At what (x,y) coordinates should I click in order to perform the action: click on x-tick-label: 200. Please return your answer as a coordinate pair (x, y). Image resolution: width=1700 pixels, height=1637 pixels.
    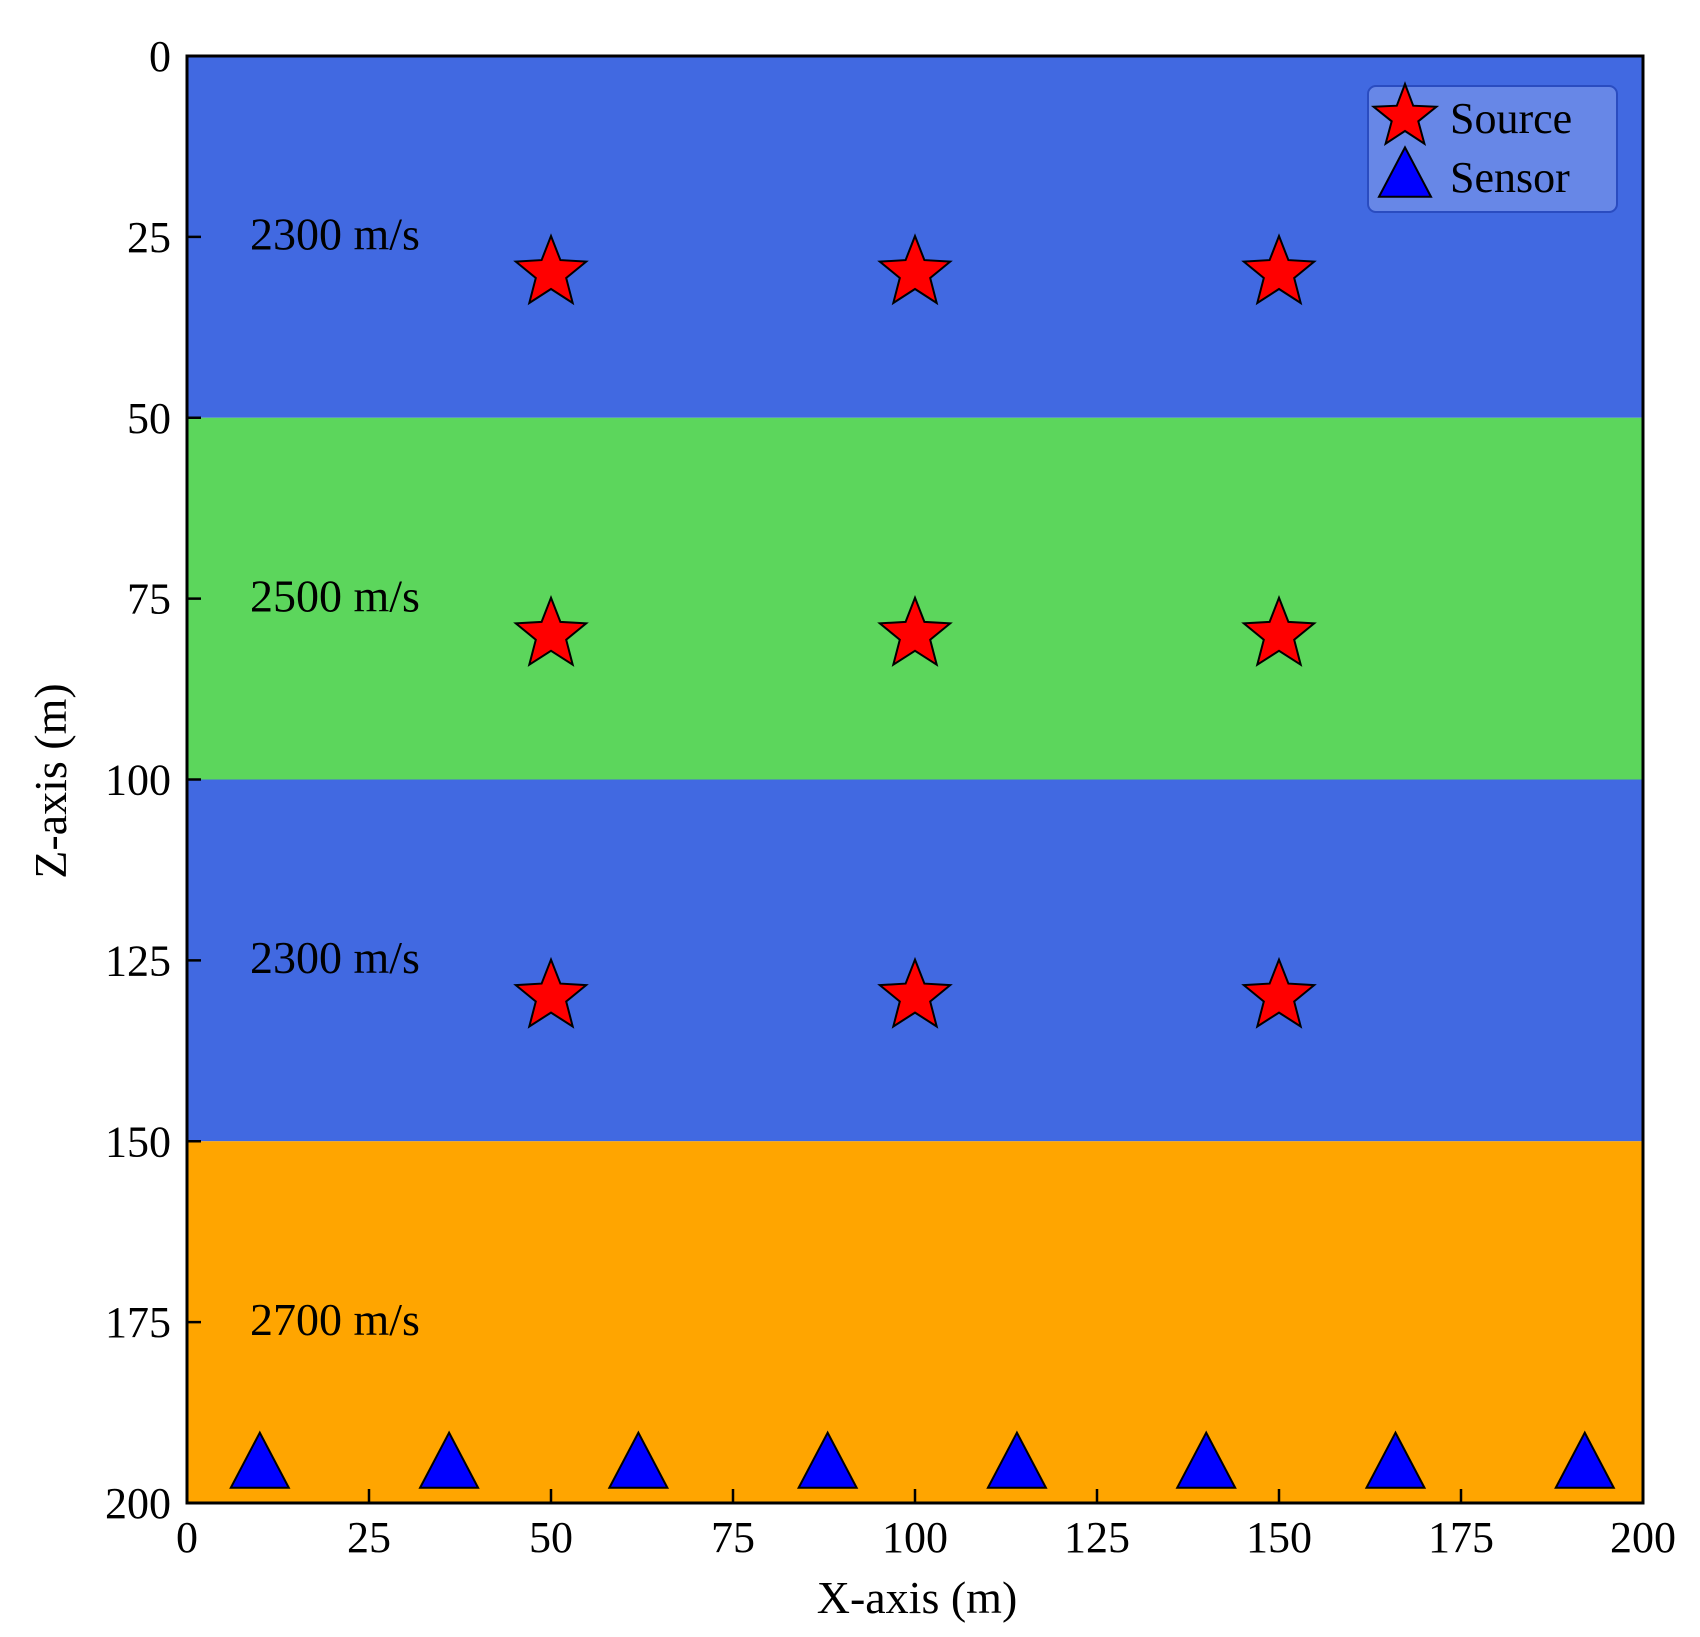
    Looking at the image, I should click on (1643, 1537).